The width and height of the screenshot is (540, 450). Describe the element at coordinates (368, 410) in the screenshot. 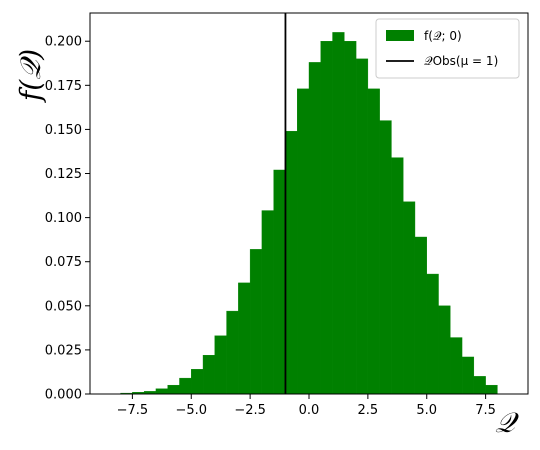

I see `x-tick-label: 2.5` at that location.